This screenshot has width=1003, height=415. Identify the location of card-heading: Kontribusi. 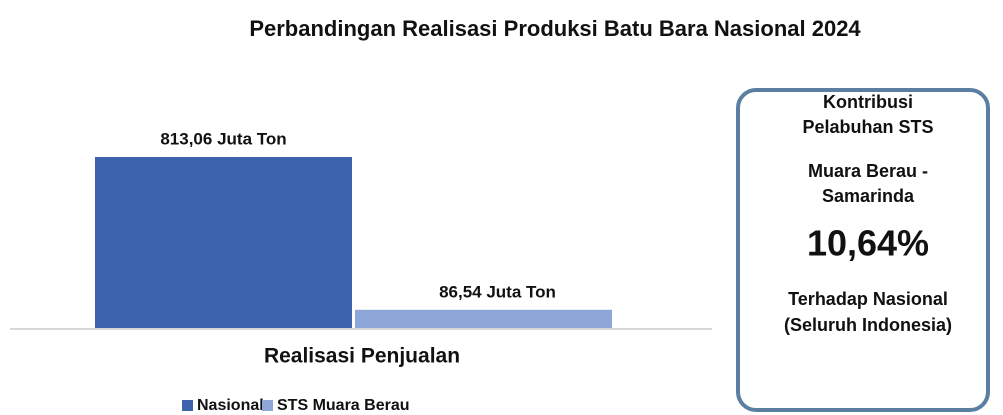
(868, 102).